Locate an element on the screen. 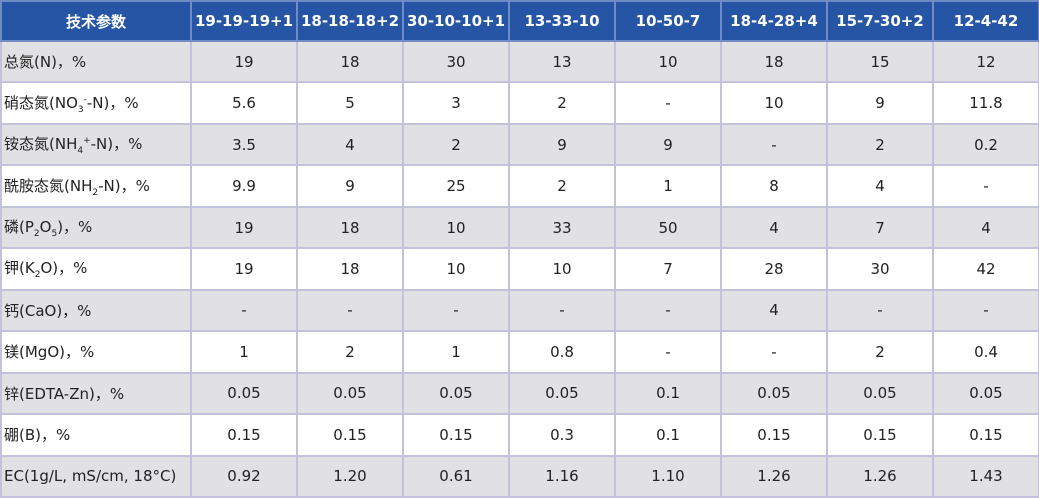 The image size is (1039, 498). label-part: 酰胺态氮(NH is located at coordinates (48, 185).